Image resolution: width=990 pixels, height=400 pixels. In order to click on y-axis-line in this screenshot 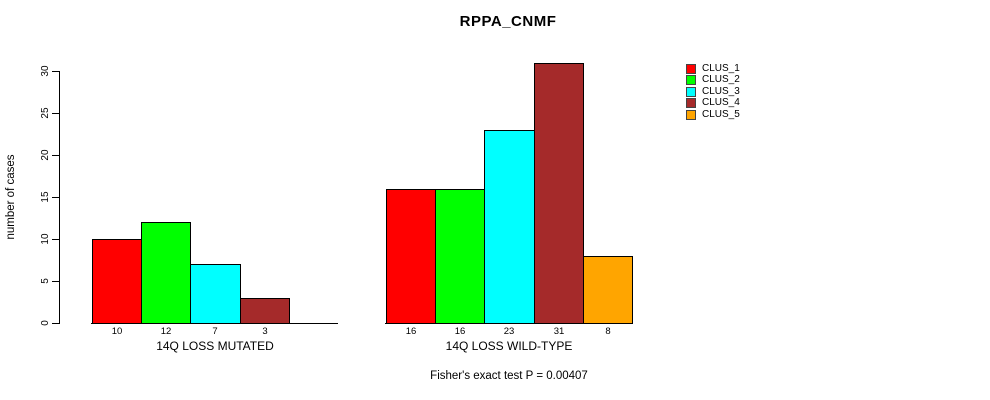, I will do `click(59, 197)`.